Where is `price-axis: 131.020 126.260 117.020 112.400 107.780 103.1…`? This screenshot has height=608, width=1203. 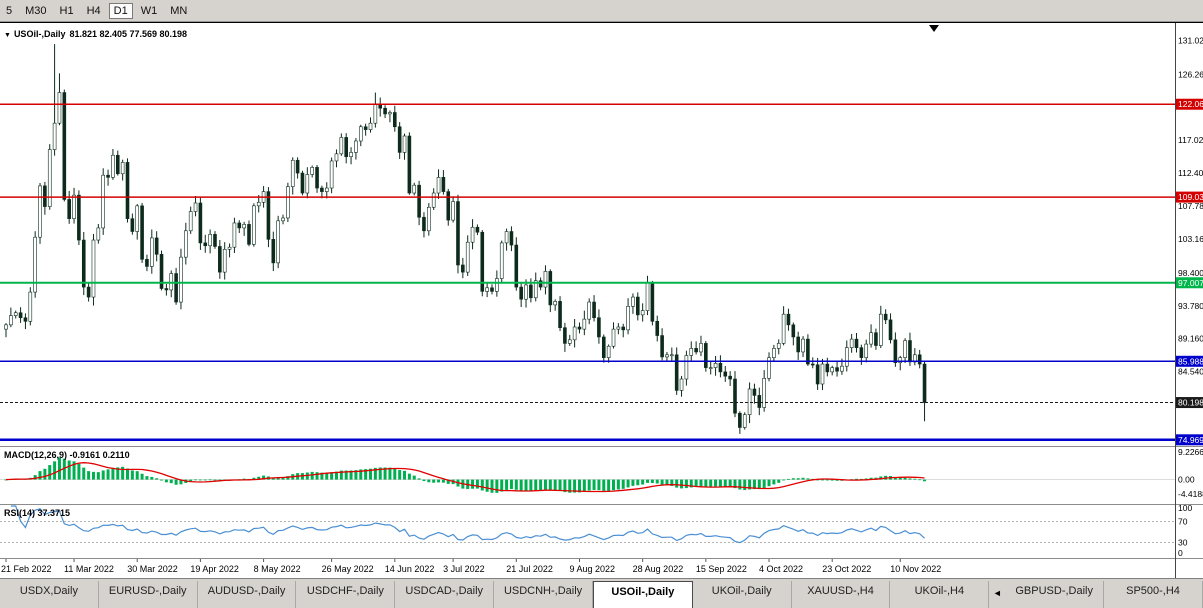
price-axis: 131.020 126.260 117.020 112.400 107.780 103.1… is located at coordinates (1189, 296).